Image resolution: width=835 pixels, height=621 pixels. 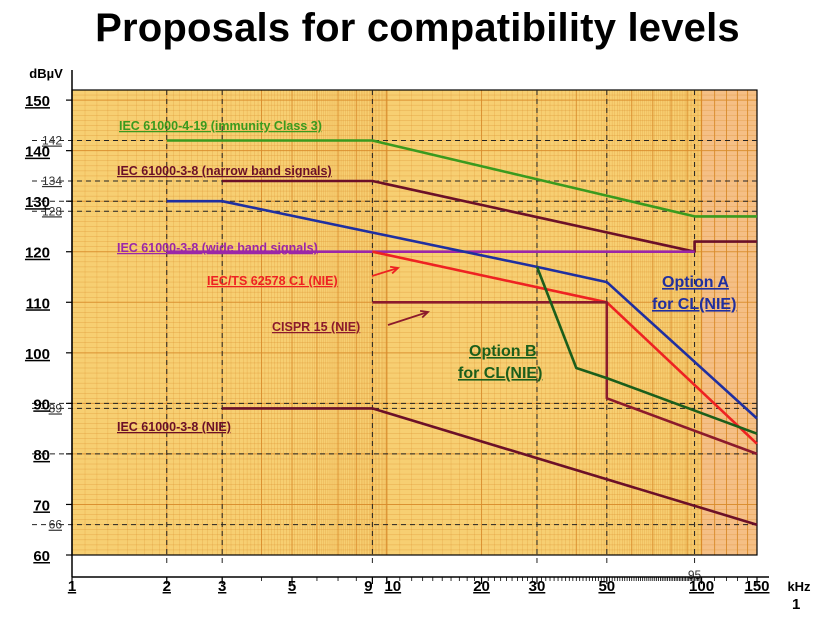 I want to click on y-tick-label: 90, so click(x=41, y=404).